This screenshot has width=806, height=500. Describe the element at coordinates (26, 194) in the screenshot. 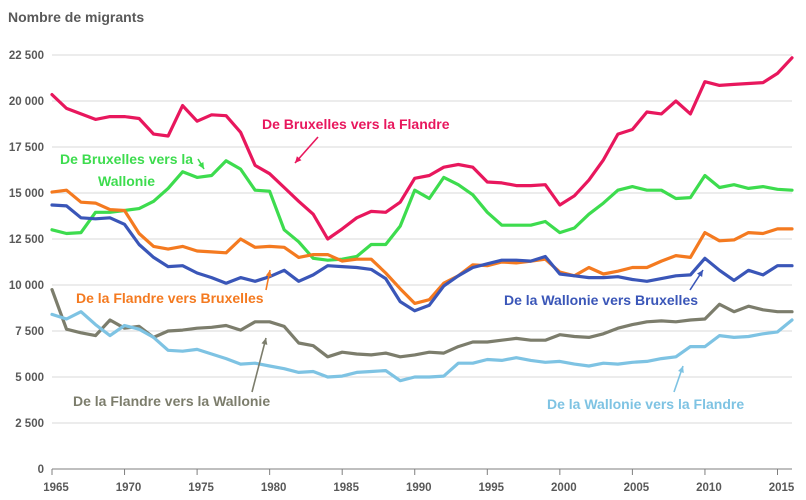

I see `y-tick-label: 15 000` at that location.